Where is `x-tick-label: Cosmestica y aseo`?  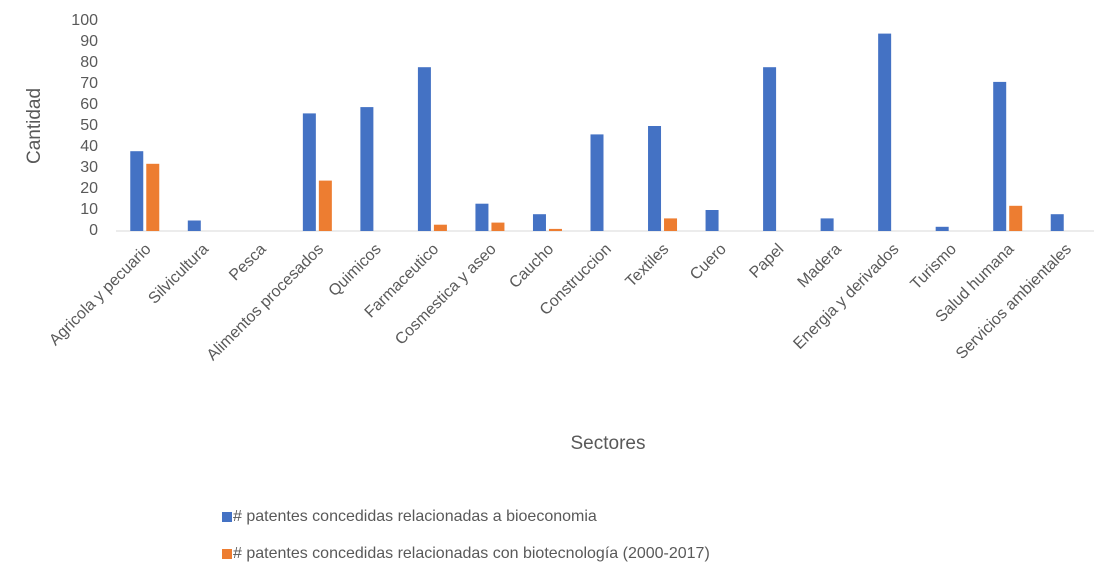
x-tick-label: Cosmestica y aseo is located at coordinates (446, 295).